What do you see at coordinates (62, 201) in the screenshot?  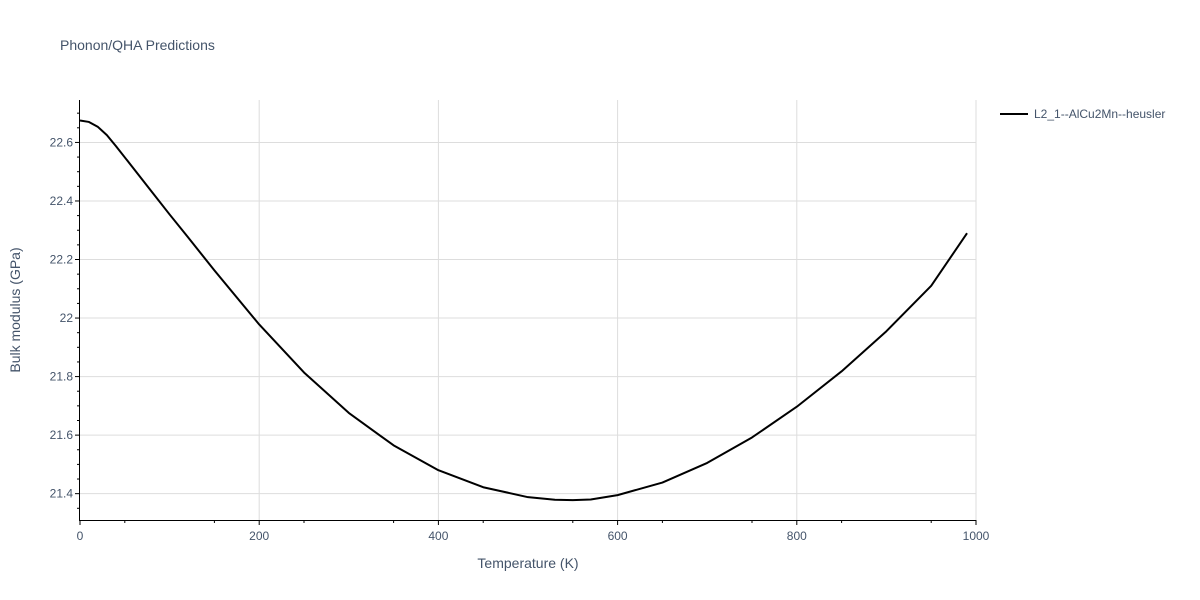 I see `y-tick-label: 22.4` at bounding box center [62, 201].